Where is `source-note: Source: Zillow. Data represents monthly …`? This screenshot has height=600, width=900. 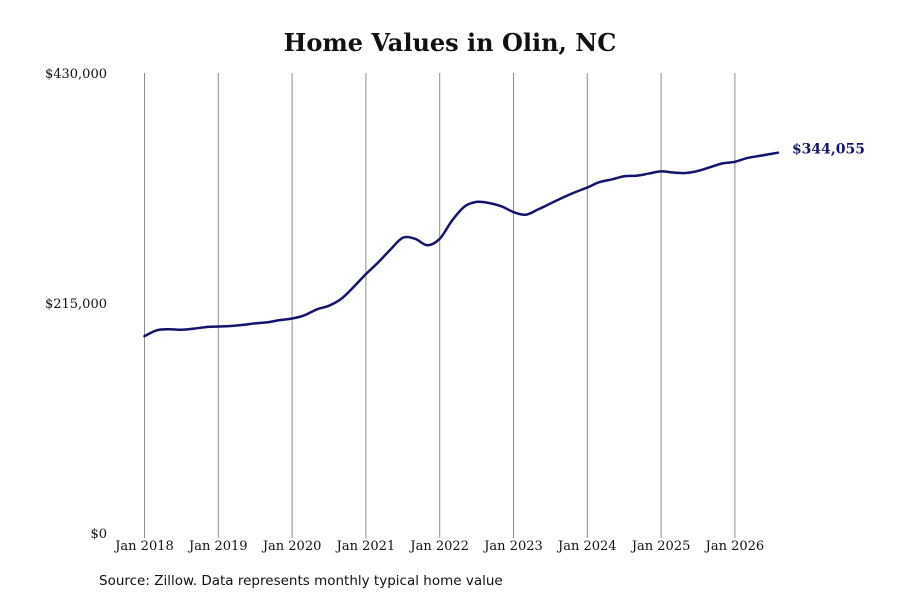 source-note: Source: Zillow. Data represents monthly … is located at coordinates (301, 581).